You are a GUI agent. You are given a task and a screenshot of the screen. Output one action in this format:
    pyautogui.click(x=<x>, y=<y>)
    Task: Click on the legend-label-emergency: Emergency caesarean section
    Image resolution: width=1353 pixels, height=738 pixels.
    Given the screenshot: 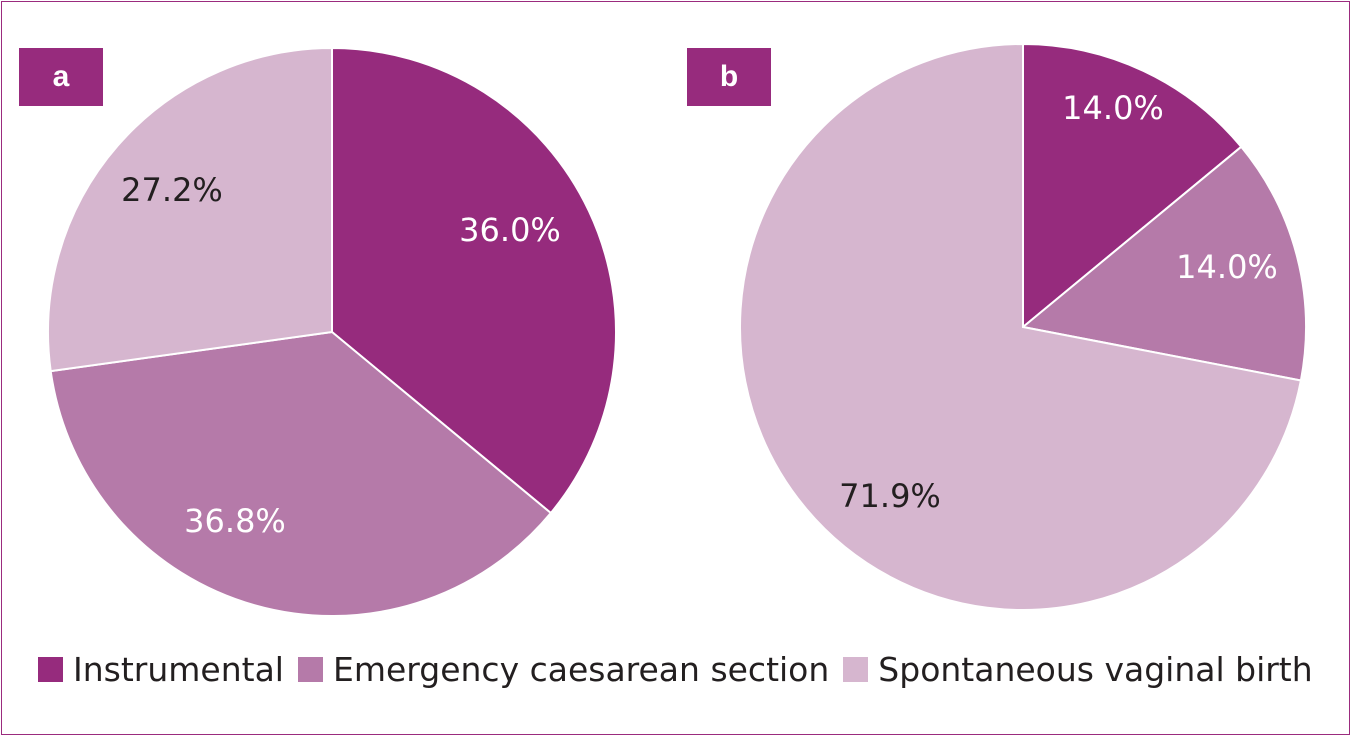 What is the action you would take?
    pyautogui.click(x=581, y=669)
    